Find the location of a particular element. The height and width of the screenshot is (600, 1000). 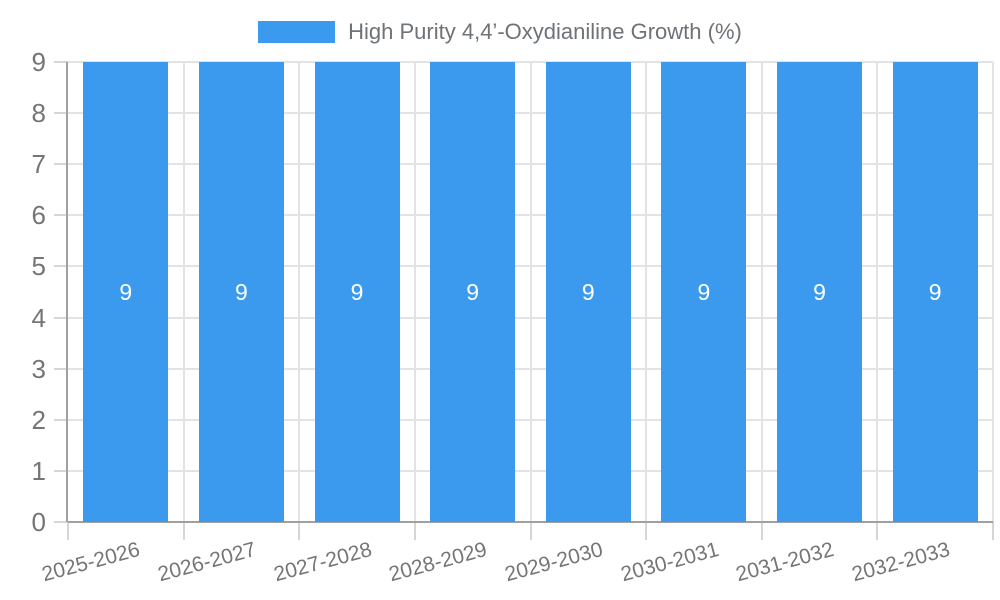

y-axis-tick-label: 2 is located at coordinates (38, 419).